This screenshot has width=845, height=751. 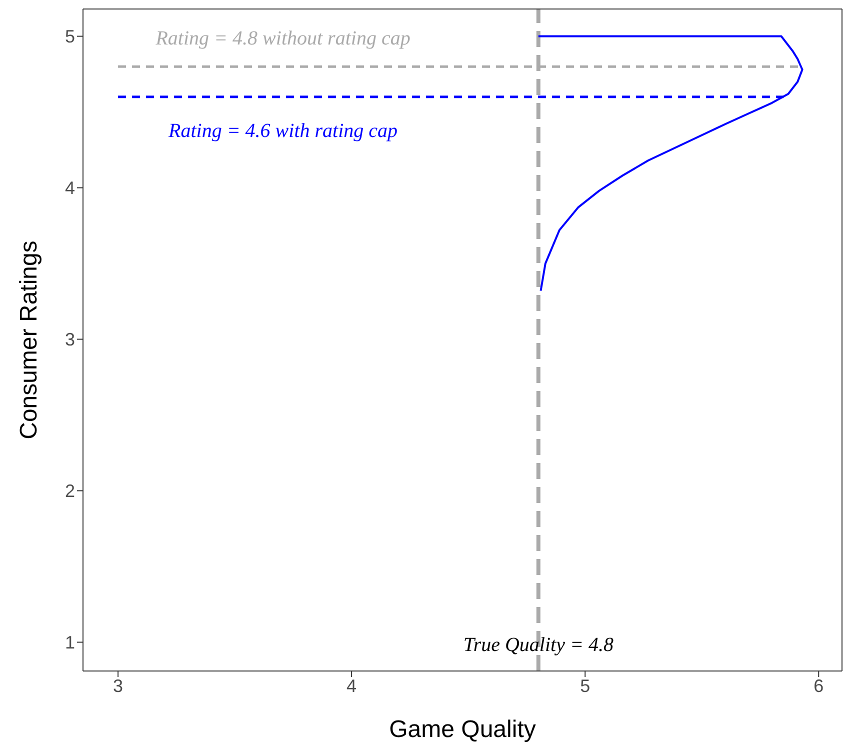 What do you see at coordinates (585, 686) in the screenshot?
I see `x-tick-label: 5` at bounding box center [585, 686].